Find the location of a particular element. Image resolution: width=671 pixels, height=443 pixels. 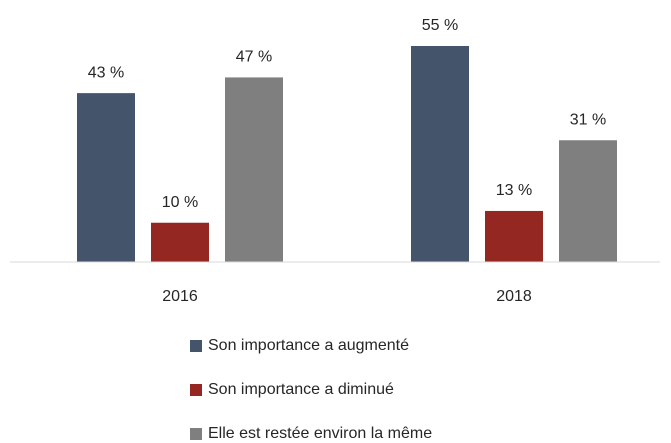

value-label: 31 % is located at coordinates (588, 119).